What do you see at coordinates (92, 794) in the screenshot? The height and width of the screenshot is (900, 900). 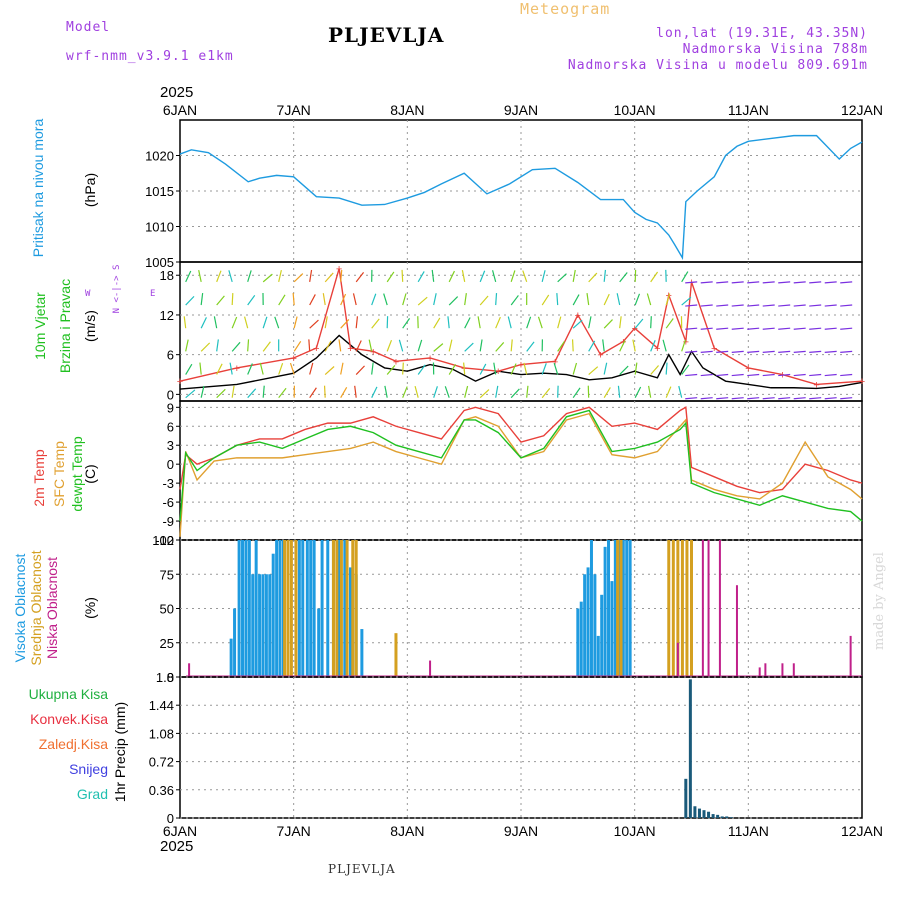 I see `precip-legend-grad: Grad` at bounding box center [92, 794].